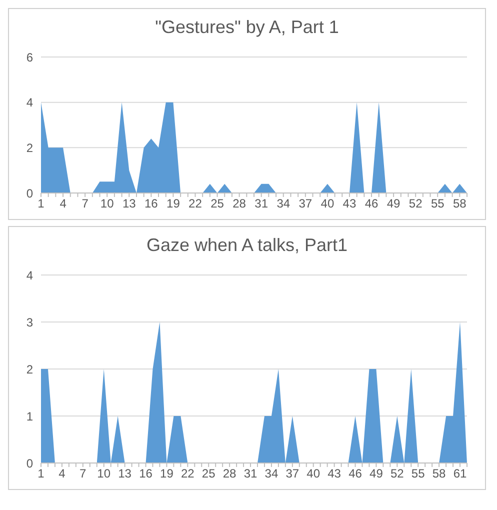  What do you see at coordinates (30, 57) in the screenshot?
I see `y-tick-label: 6` at bounding box center [30, 57].